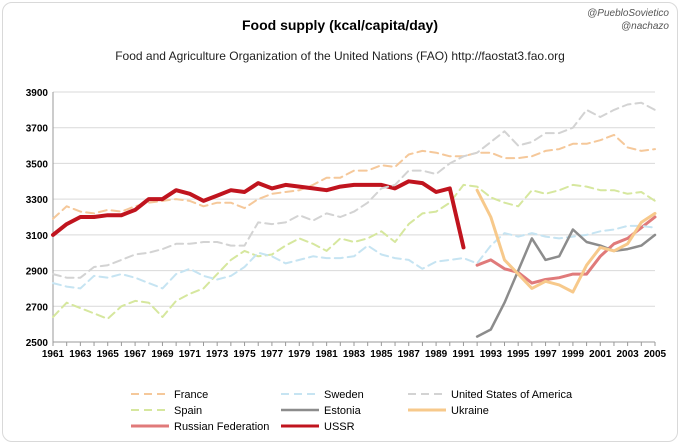 The height and width of the screenshot is (446, 680). Describe the element at coordinates (258, 214) in the screenshot. I see `series-line-ussr` at that location.